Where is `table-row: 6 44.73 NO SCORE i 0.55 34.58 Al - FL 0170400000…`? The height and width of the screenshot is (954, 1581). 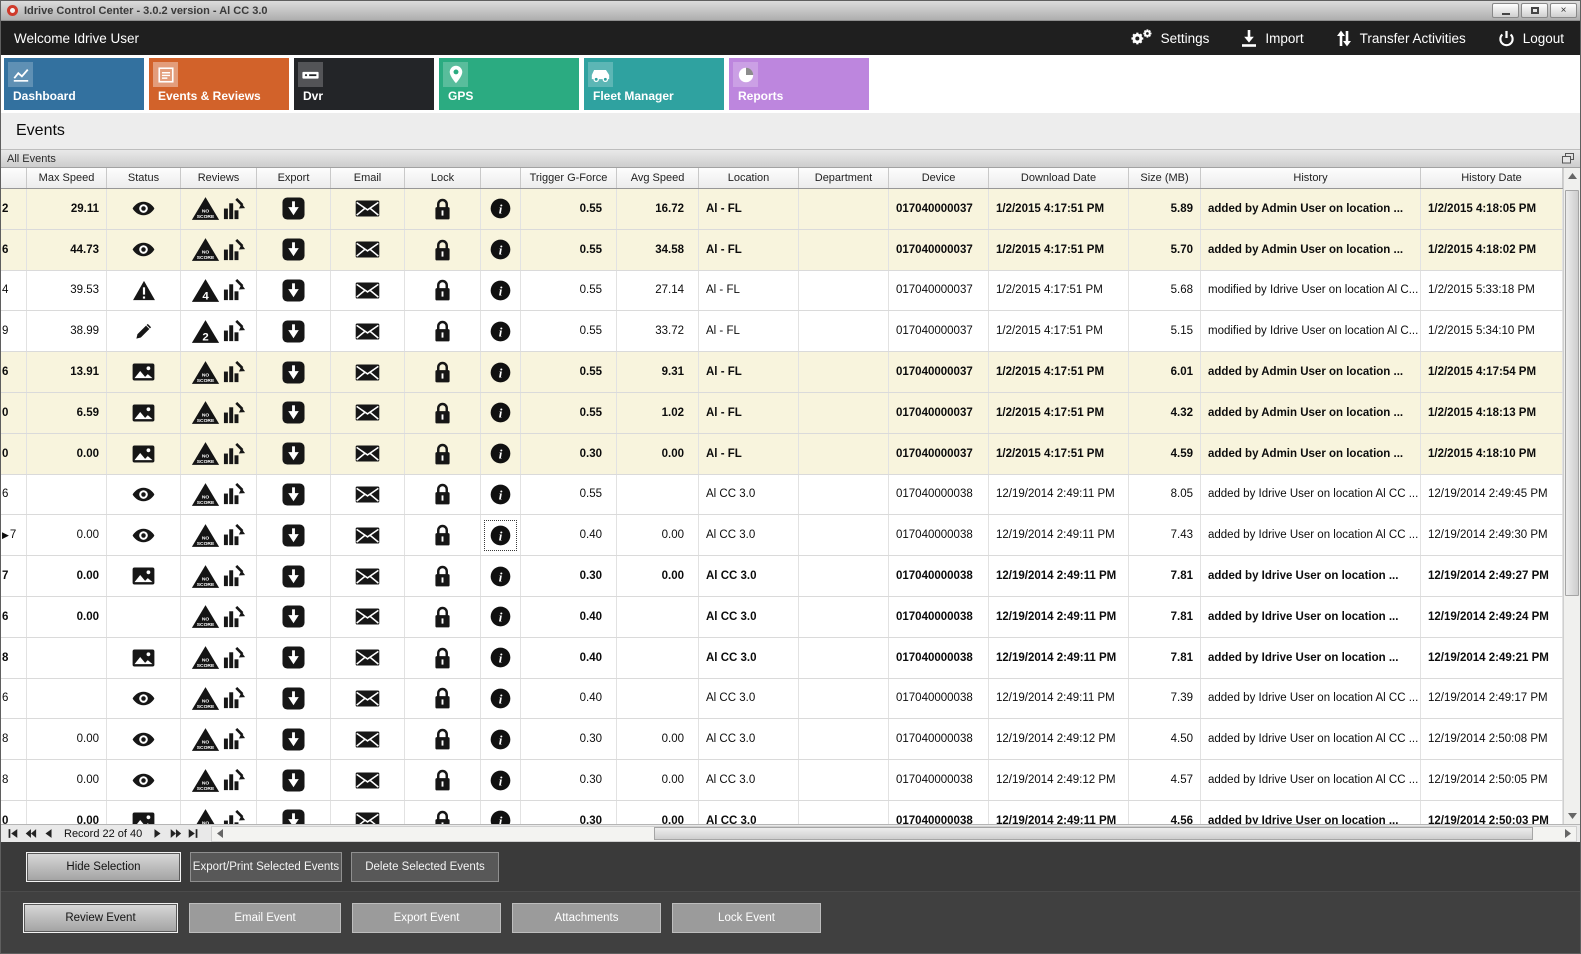 table-row: 6 44.73 NO SCORE i 0.55 34.58 Al - FL 0170400000… is located at coordinates (782, 250).